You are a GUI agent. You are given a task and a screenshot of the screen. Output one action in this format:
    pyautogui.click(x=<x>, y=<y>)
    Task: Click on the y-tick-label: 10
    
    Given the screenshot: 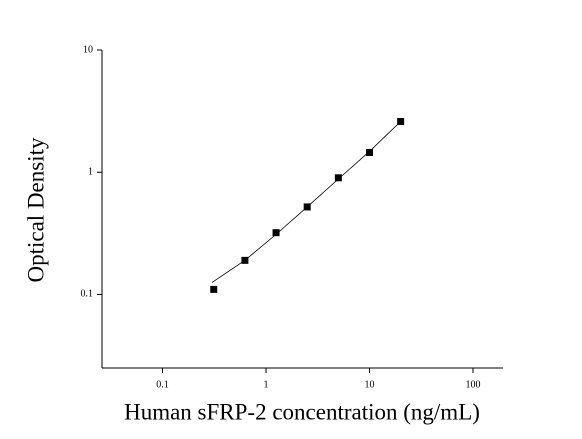 What is the action you would take?
    pyautogui.click(x=88, y=49)
    